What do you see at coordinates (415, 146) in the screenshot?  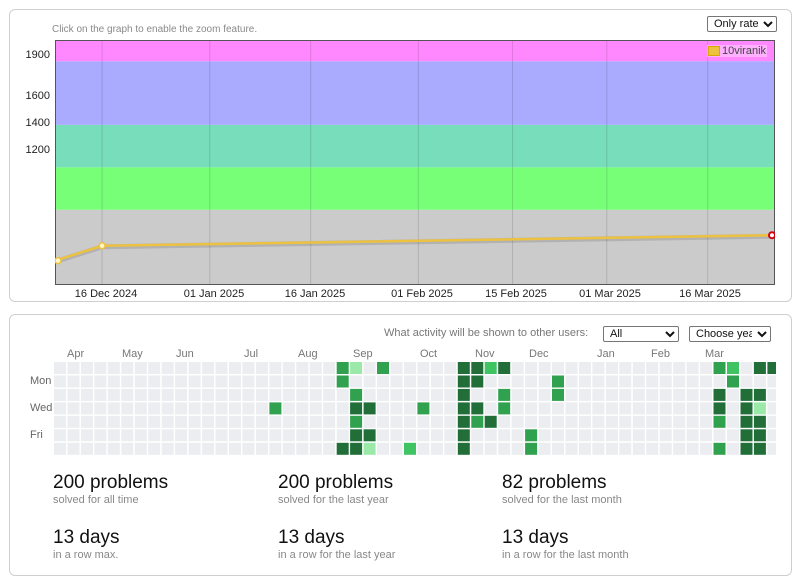 I see `rating-band` at bounding box center [415, 146].